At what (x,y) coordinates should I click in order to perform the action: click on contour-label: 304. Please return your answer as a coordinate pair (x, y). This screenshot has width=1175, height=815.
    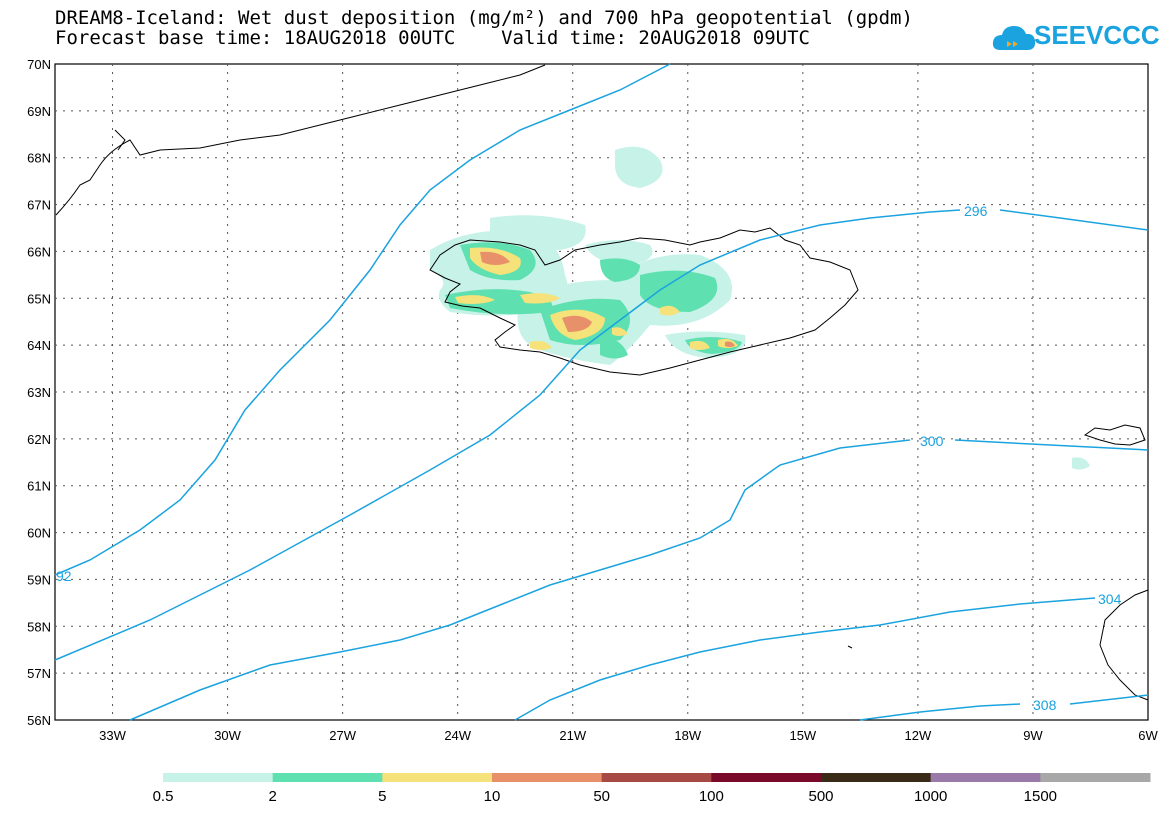
    Looking at the image, I should click on (1110, 599).